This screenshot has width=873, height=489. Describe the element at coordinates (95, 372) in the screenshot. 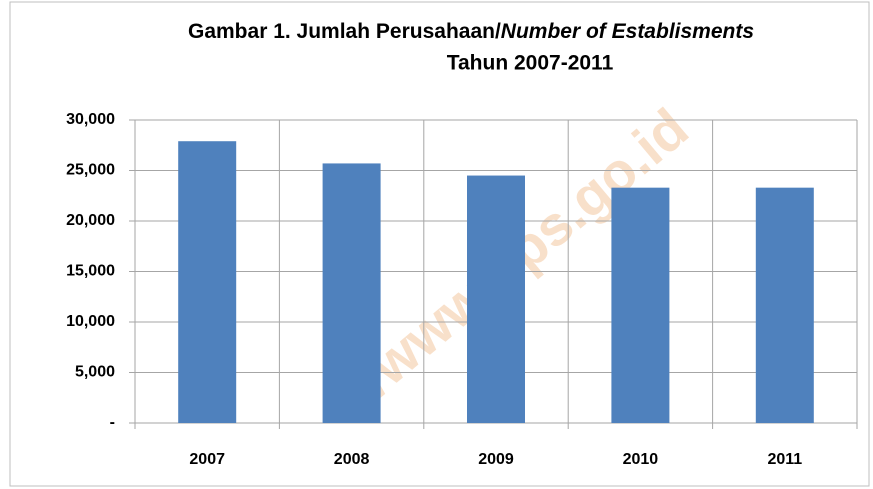

I see `y-tick-label: 5,000` at that location.